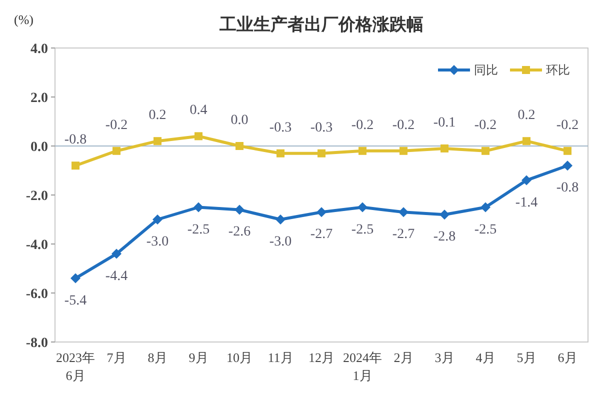 Image resolution: width=600 pixels, height=400 pixels. Describe the element at coordinates (199, 110) in the screenshot. I see `data-label: 0.4` at that location.